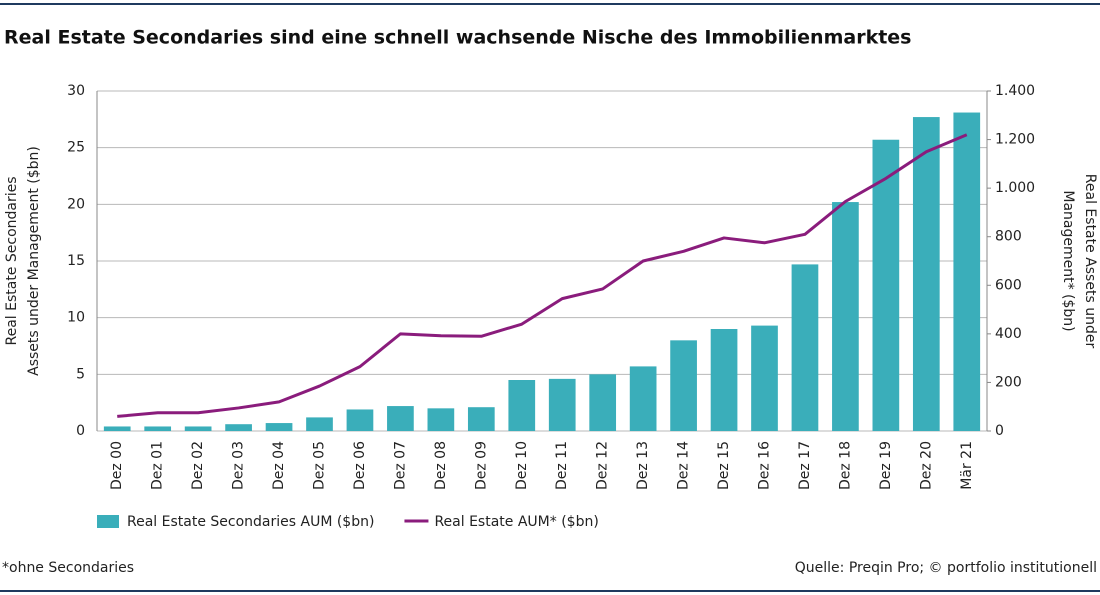  What do you see at coordinates (34, 261) in the screenshot?
I see `y-axis-label: Assets under Management ($bn)` at bounding box center [34, 261].